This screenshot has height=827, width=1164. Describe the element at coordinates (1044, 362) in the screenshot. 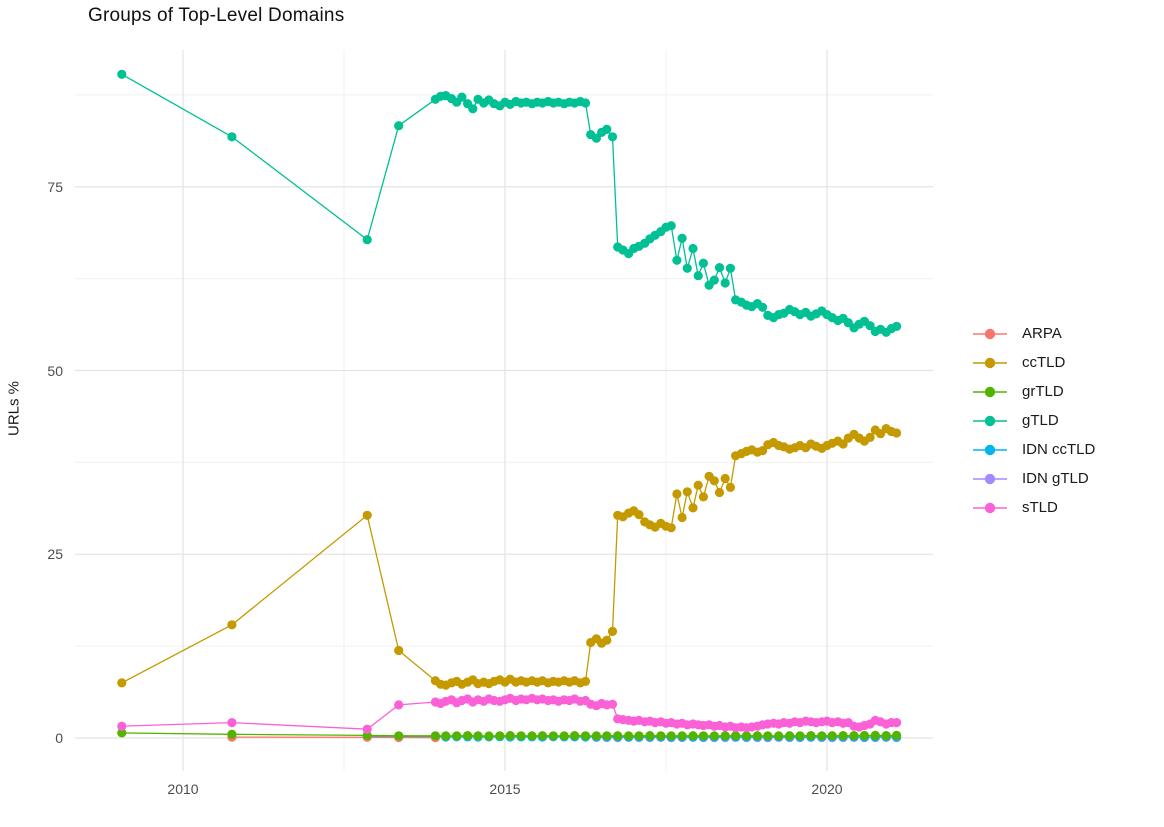

I see `legend-label: ccTLD` at that location.